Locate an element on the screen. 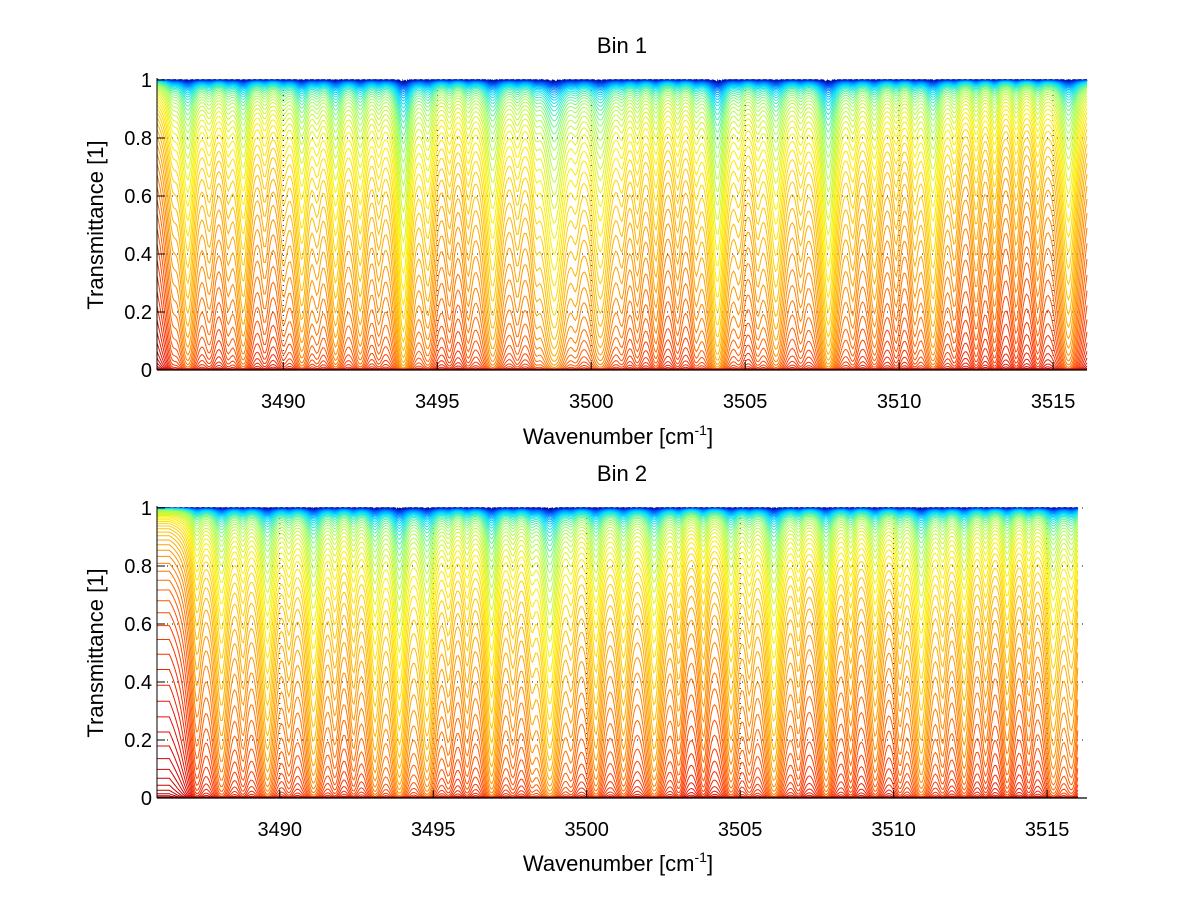  plot-title: Bin 1 is located at coordinates (622, 45).